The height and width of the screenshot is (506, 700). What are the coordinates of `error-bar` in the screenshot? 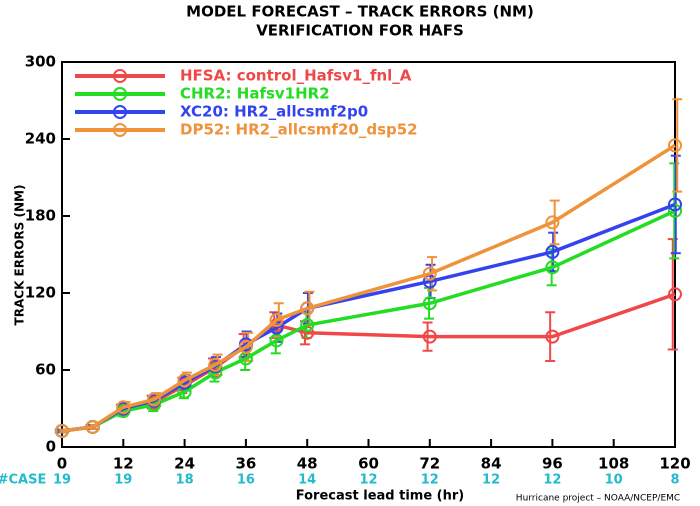 It's located at (677, 145).